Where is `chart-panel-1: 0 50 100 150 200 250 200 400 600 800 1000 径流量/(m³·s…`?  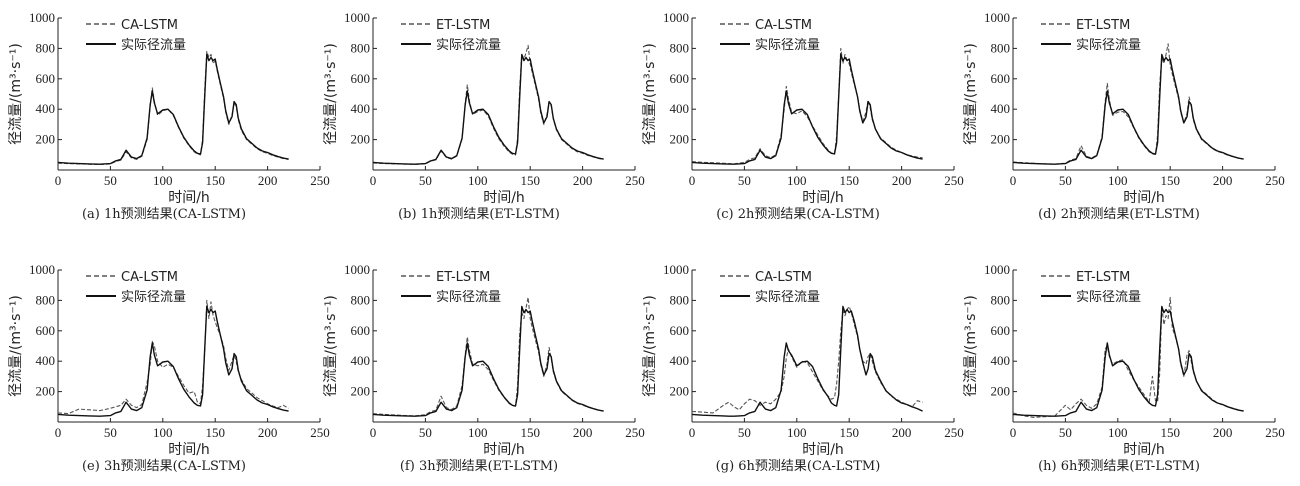 chart-panel-1: 0 50 100 150 200 250 200 400 600 800 1000 径流量/(m³·s… is located at coordinates (484, 116).